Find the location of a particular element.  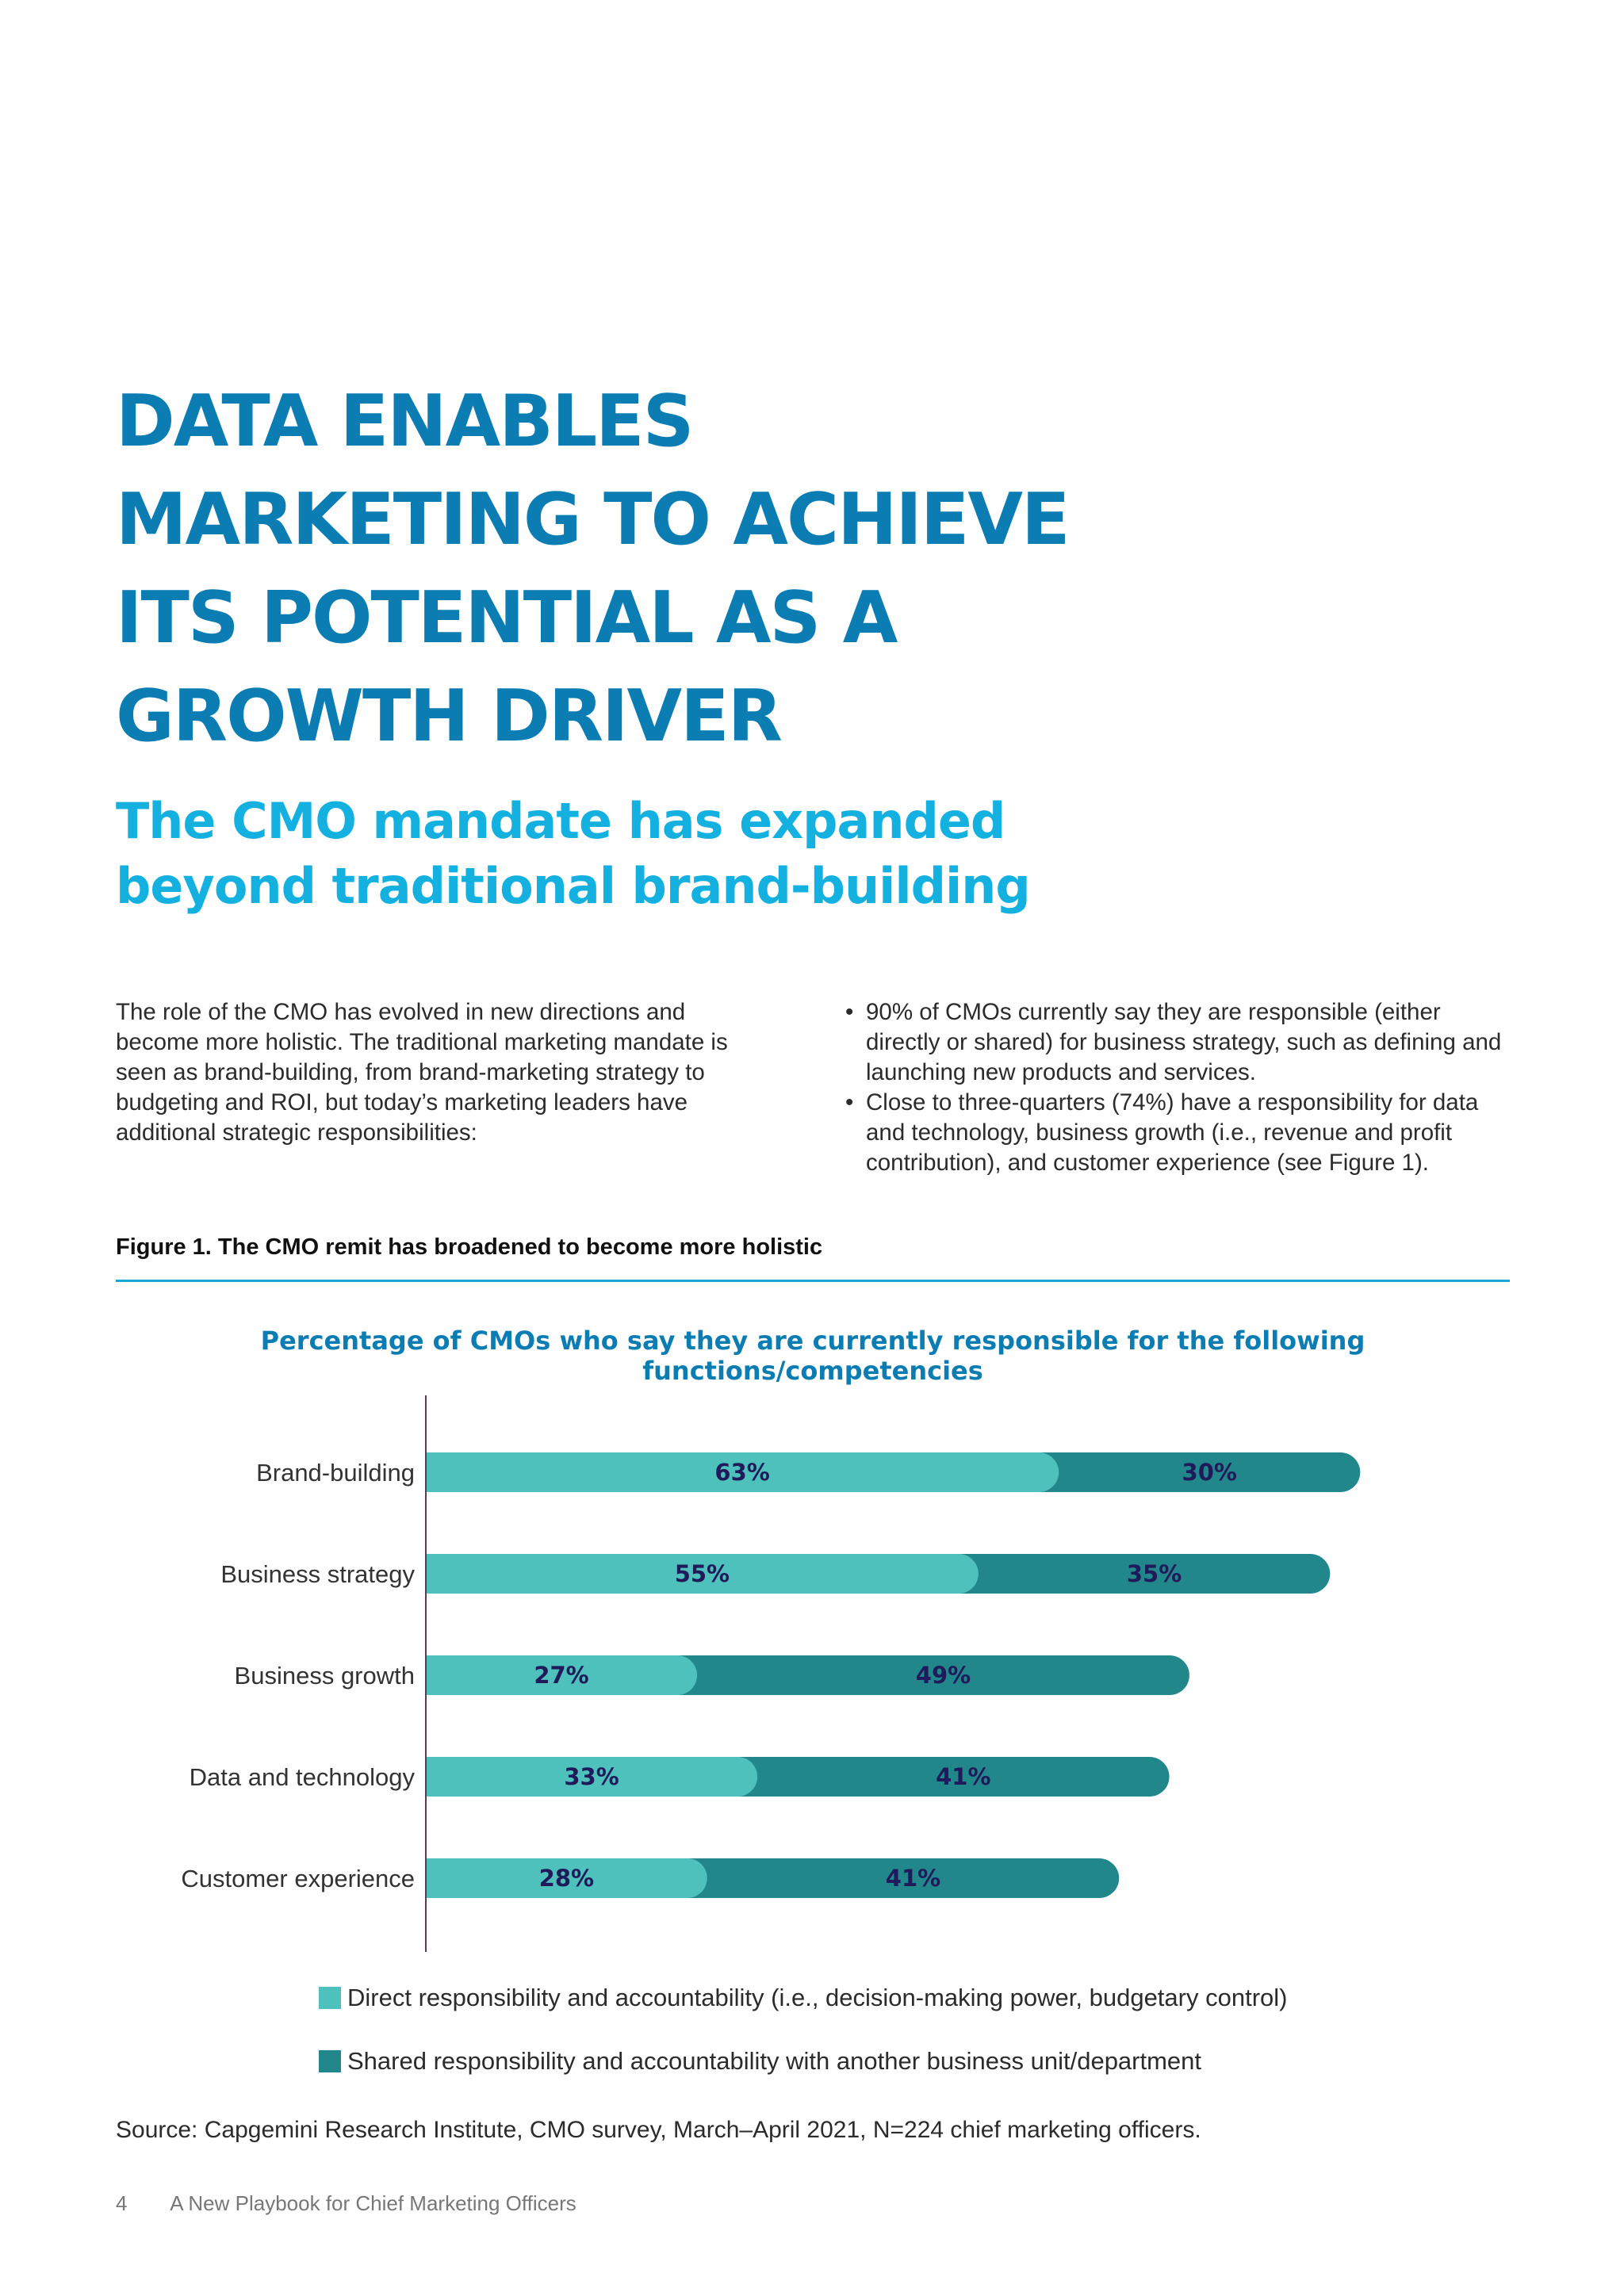

data-label-direct: 27% is located at coordinates (561, 1675).